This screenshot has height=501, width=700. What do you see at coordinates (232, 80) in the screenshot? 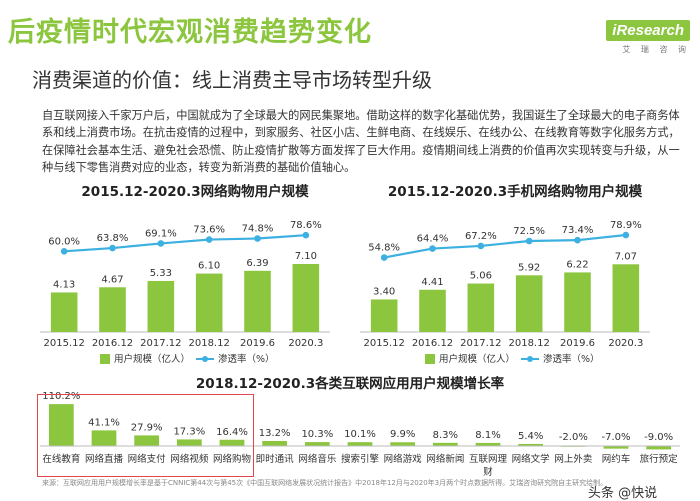
I see `page-subtitle: 消费渠道的价值：线上消费主导市场转型升级` at bounding box center [232, 80].